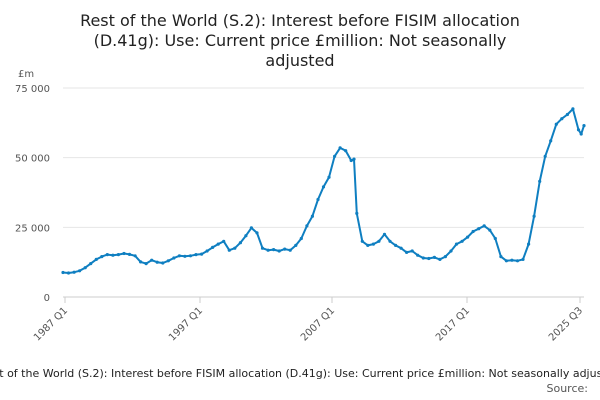  What do you see at coordinates (26, 74) in the screenshot?
I see `y-axis-unit: £m` at bounding box center [26, 74].